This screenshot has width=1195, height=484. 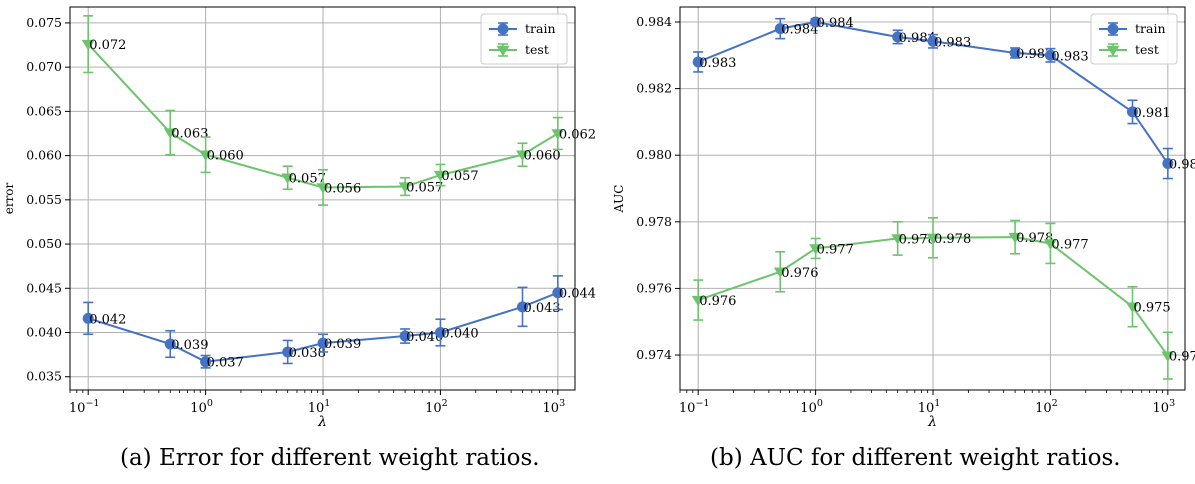 What do you see at coordinates (330, 458) in the screenshot?
I see `caption-a: (a) Error for different weight ratios.` at bounding box center [330, 458].